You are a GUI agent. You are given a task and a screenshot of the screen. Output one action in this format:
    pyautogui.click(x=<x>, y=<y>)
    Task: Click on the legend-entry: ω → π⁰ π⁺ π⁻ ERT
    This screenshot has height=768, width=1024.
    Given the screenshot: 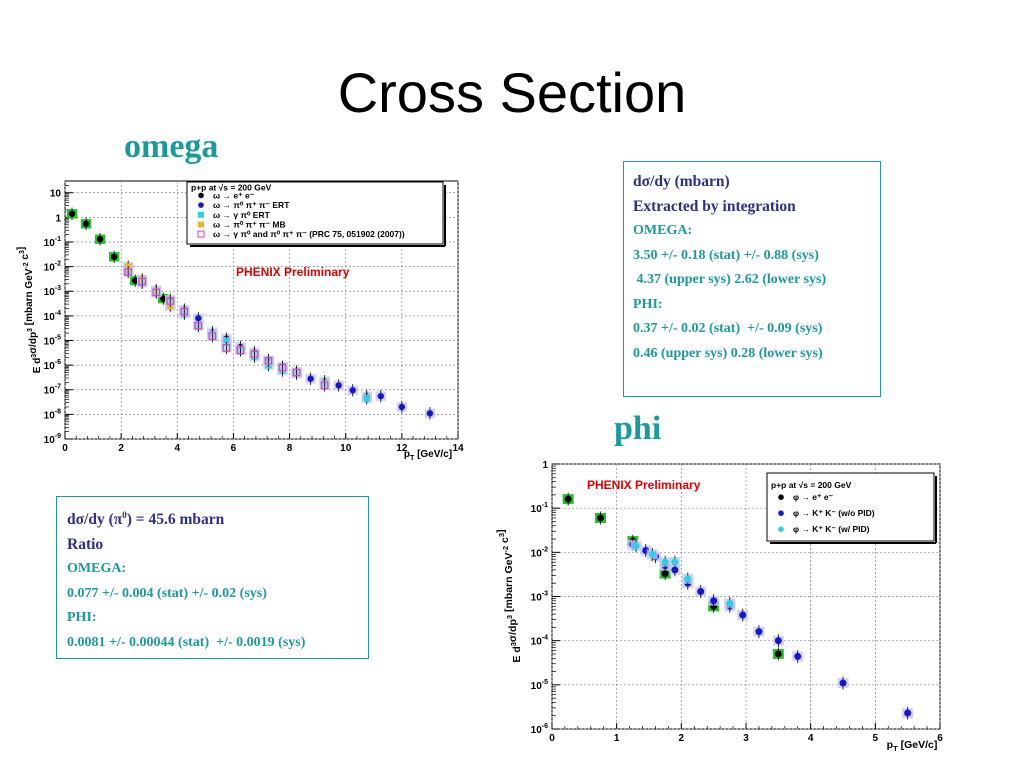 What is the action you would take?
    pyautogui.click(x=251, y=205)
    